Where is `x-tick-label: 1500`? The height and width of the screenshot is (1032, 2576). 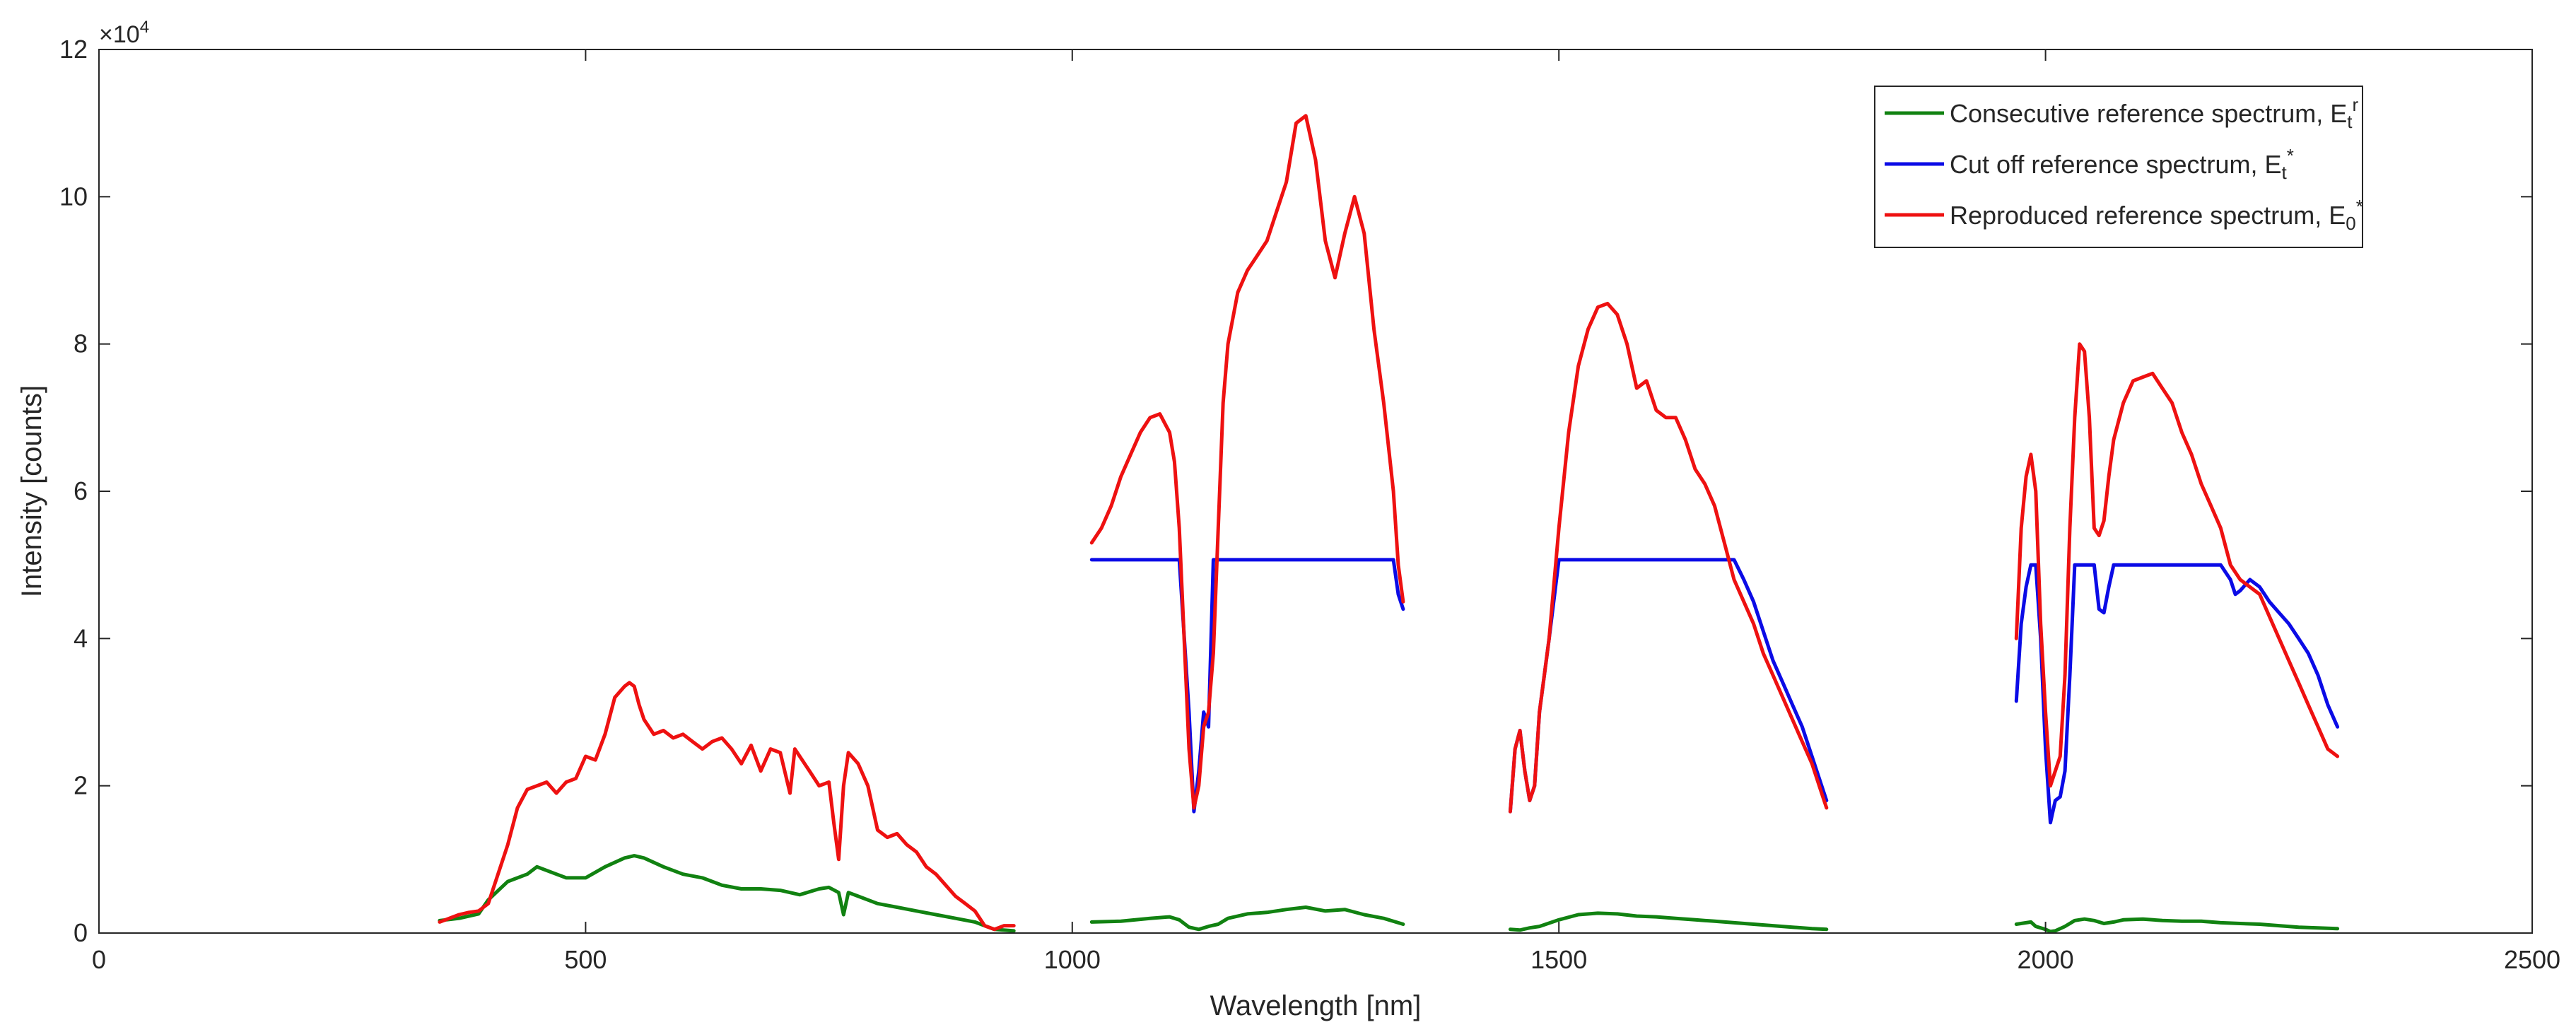 x-tick-label: 1500 is located at coordinates (1558, 959).